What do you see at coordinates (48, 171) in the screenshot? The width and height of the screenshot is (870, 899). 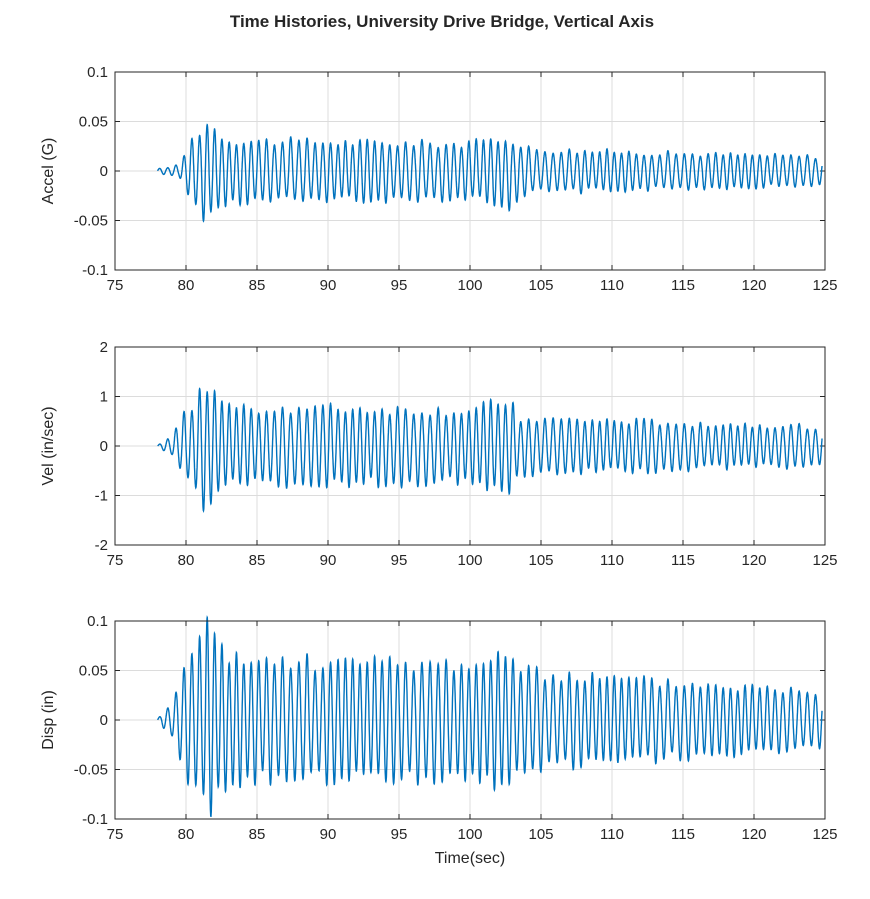 I see `y-axis-label: Accel (G)` at bounding box center [48, 171].